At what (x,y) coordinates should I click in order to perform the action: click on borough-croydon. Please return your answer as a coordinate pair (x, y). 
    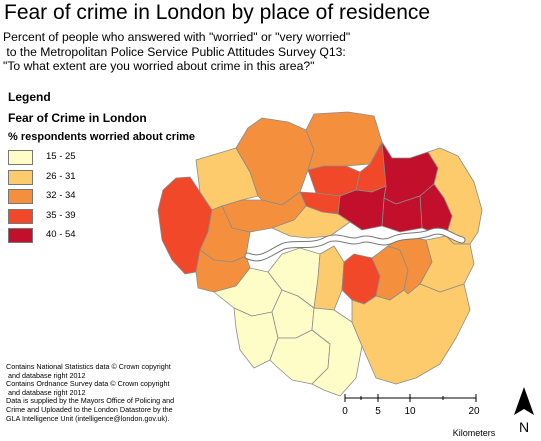
    Looking at the image, I should click on (337, 352).